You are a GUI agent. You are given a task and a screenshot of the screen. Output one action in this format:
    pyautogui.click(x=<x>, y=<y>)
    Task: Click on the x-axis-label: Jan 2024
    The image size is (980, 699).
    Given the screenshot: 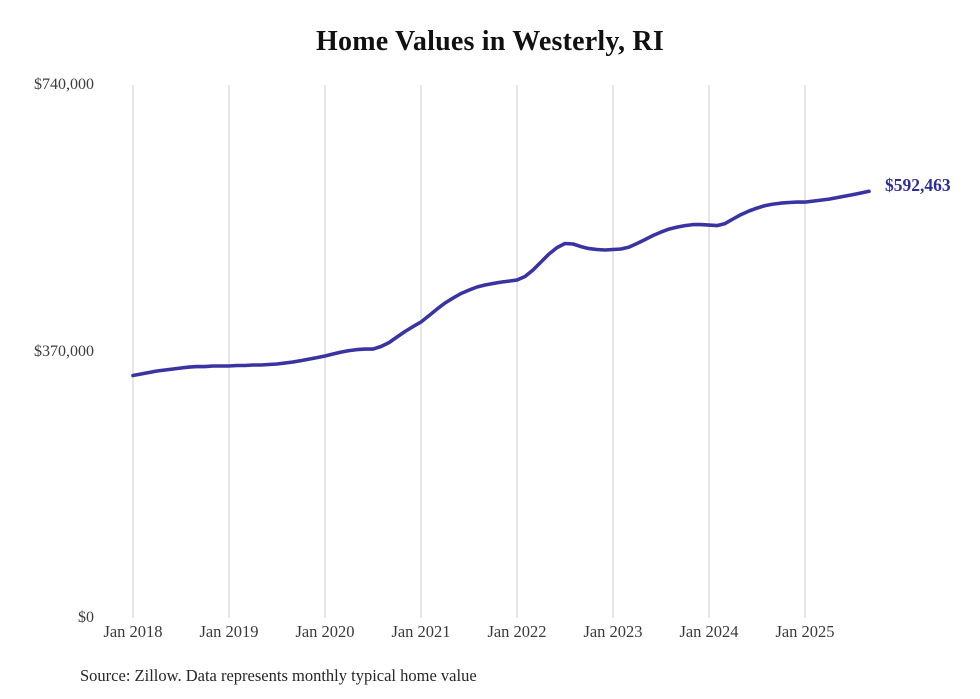 What is the action you would take?
    pyautogui.click(x=709, y=631)
    